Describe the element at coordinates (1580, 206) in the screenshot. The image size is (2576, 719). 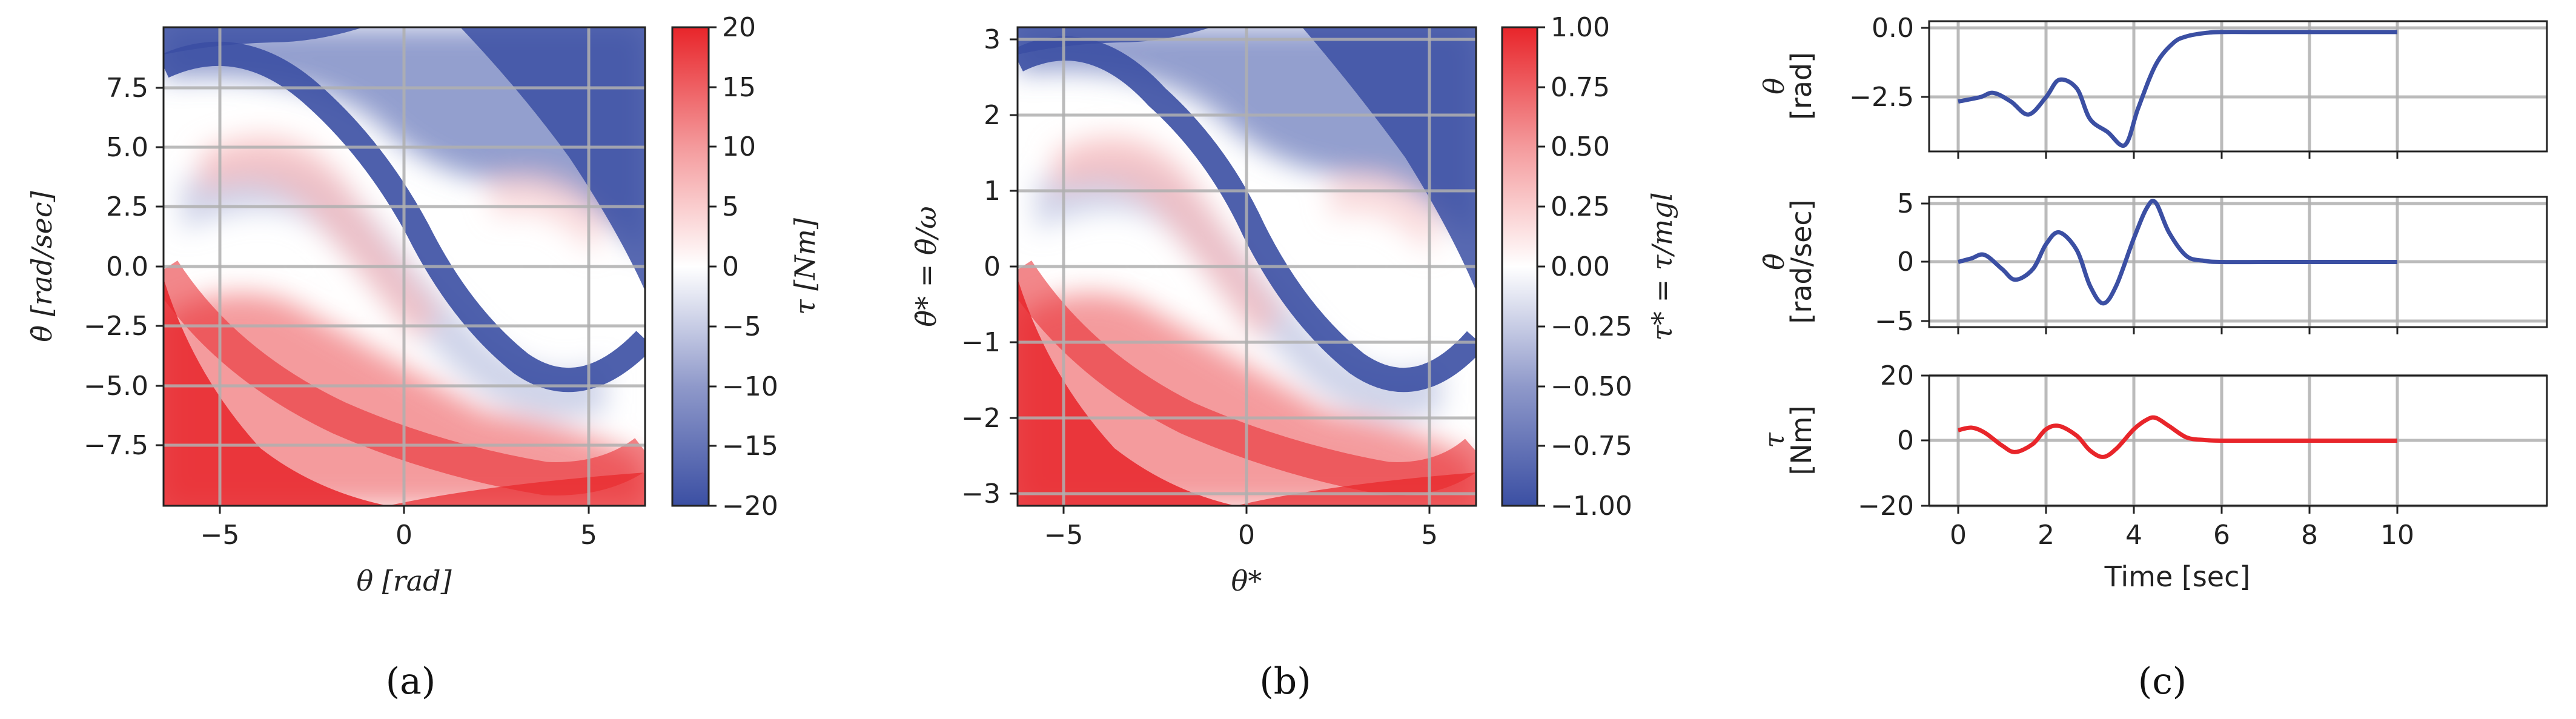
I see `cbar-tick-label: 0.25` at that location.